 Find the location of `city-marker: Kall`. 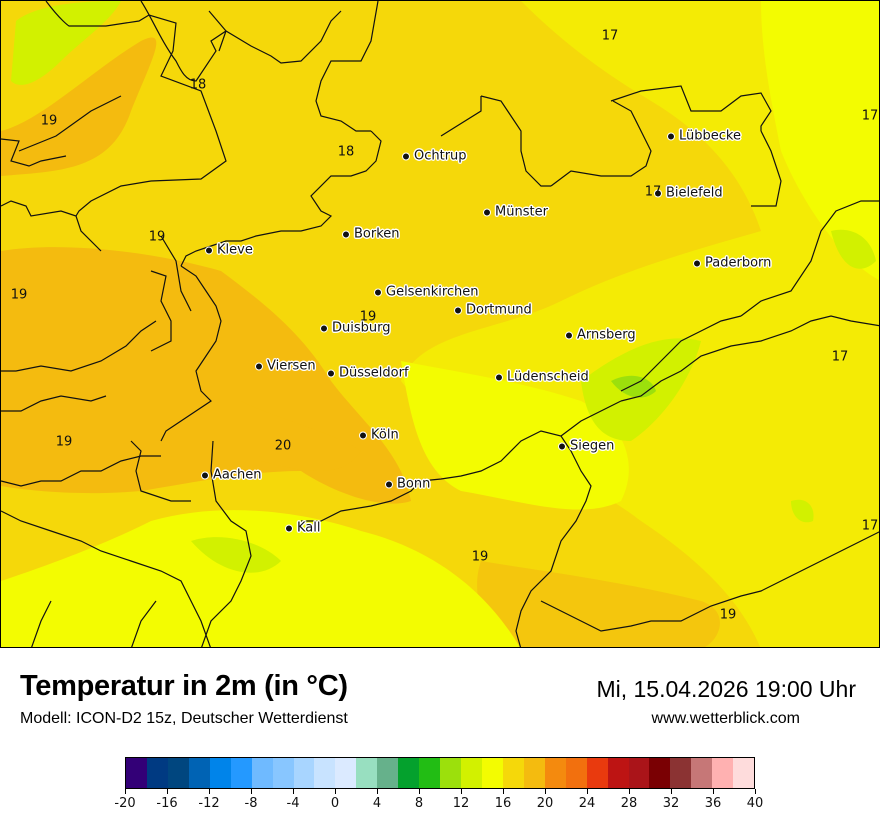

city-marker: Kall is located at coordinates (303, 528).